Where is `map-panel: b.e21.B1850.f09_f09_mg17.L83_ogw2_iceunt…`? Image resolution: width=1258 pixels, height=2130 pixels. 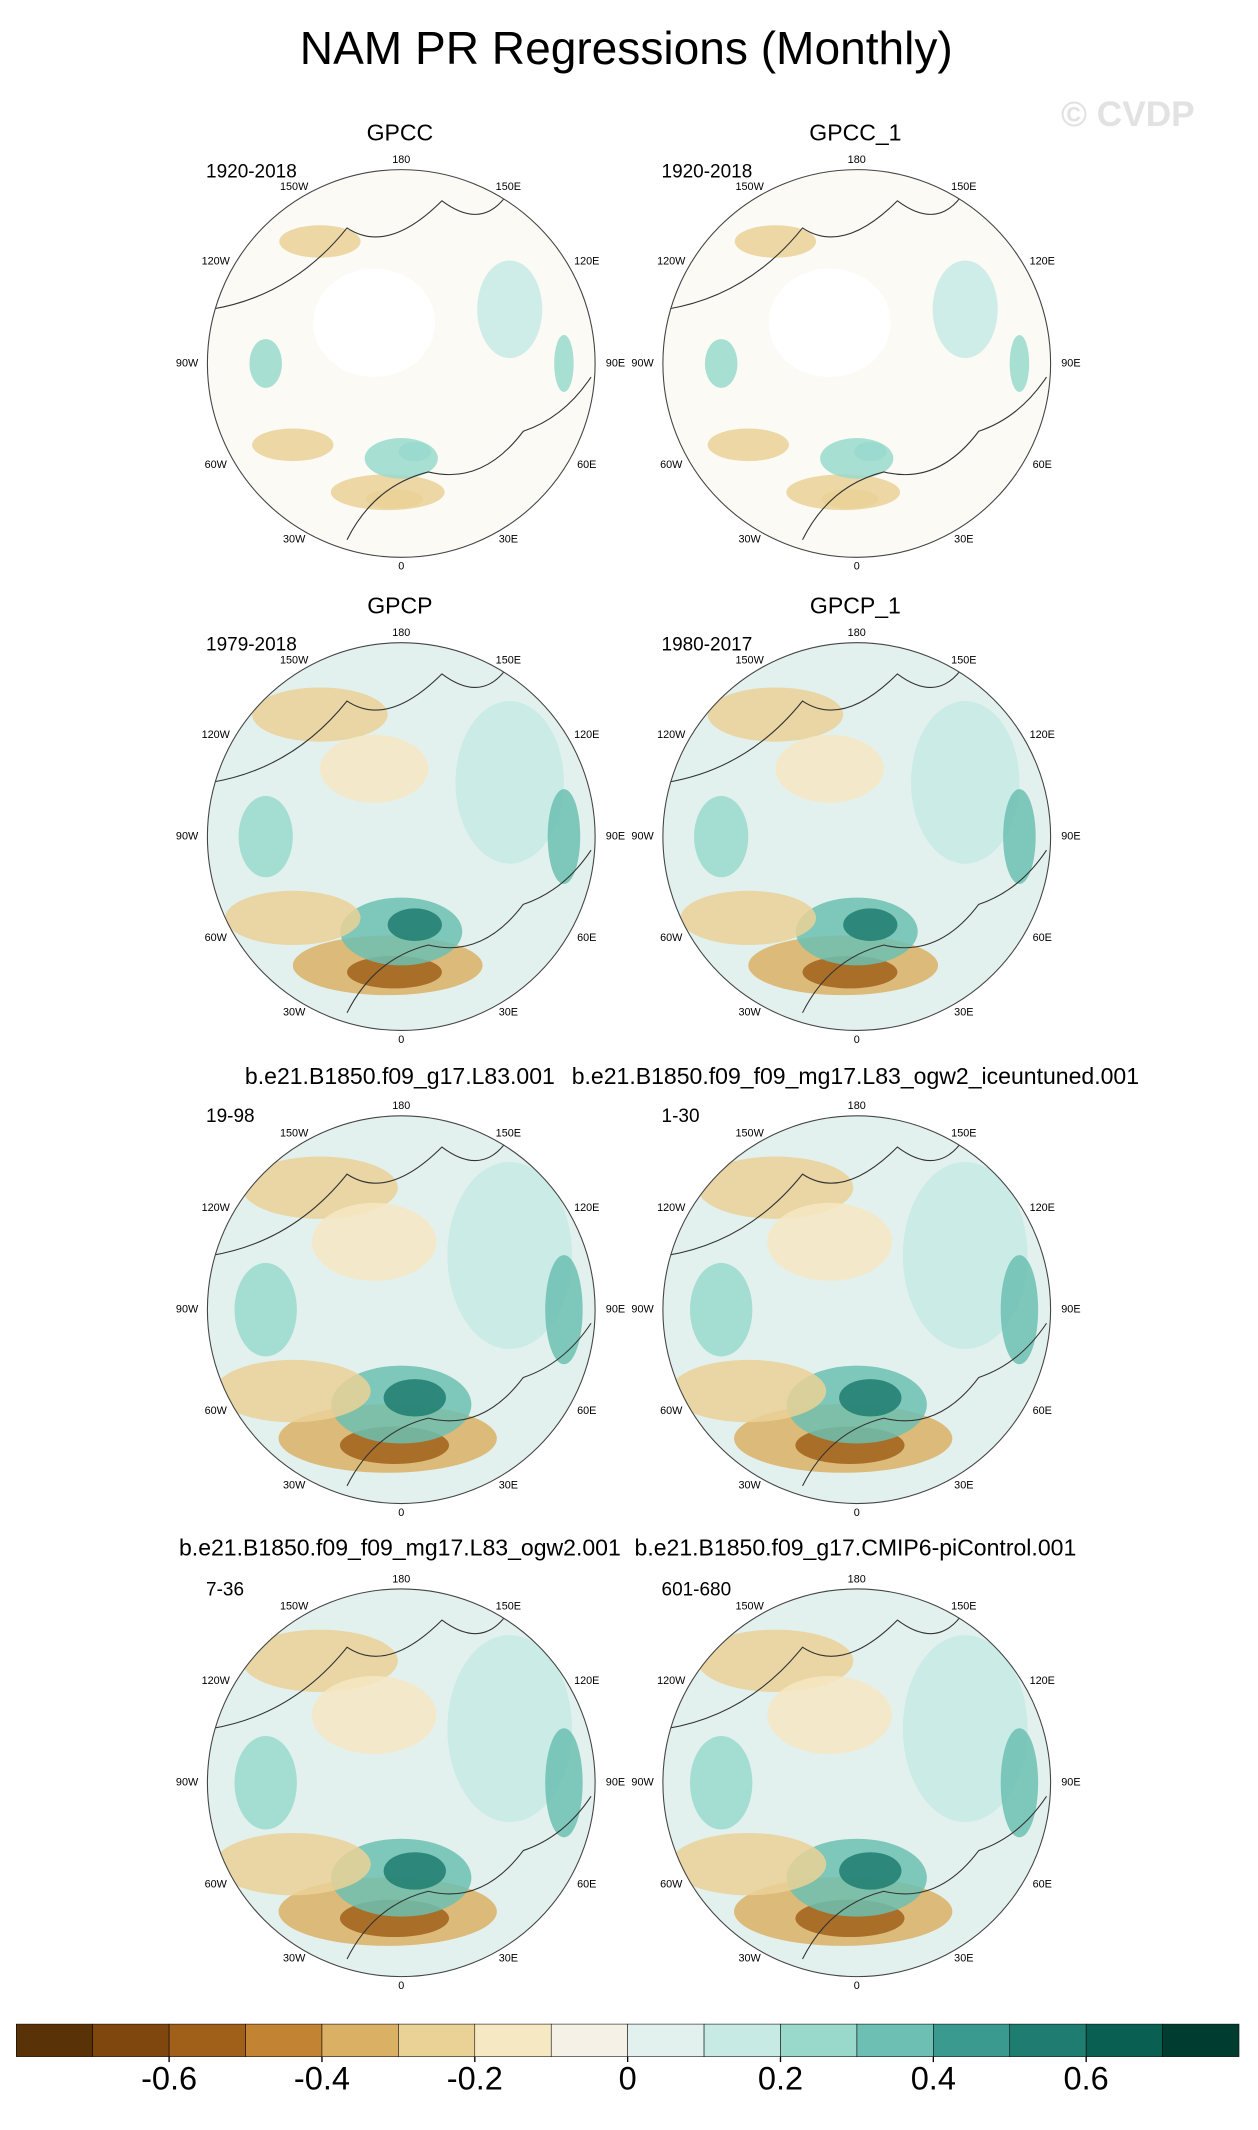
map-panel: b.e21.B1850.f09_f09_mg17.L83_ogw2_iceunt… is located at coordinates (855, 1291).